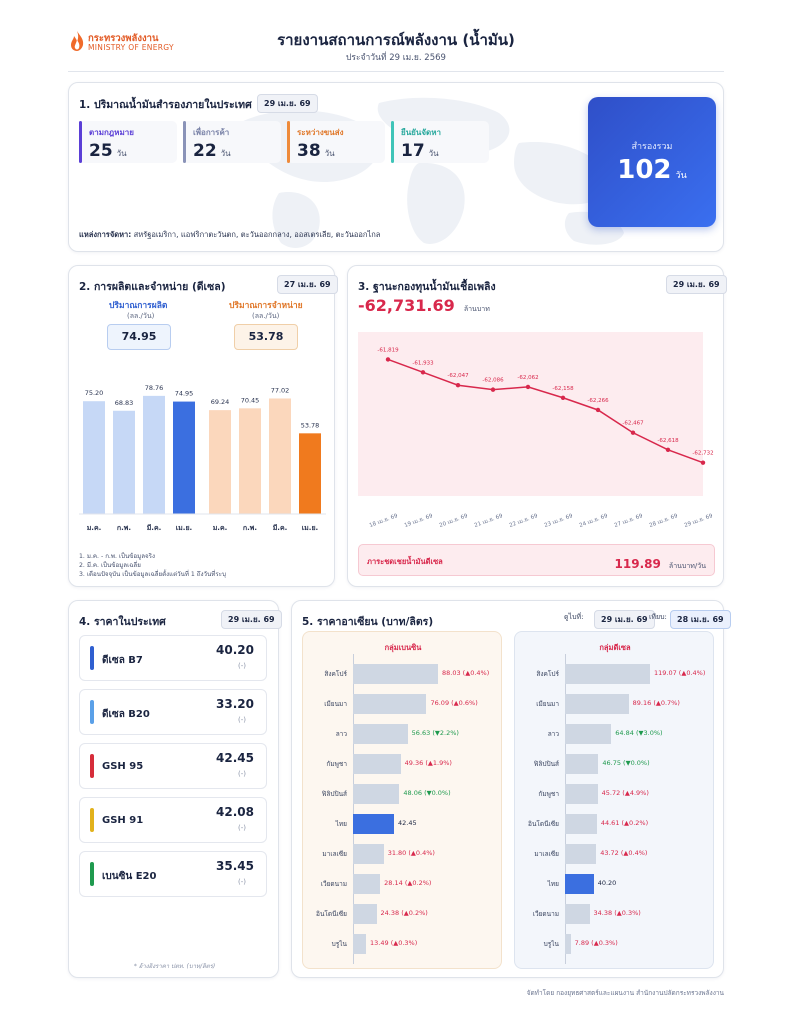  Describe the element at coordinates (403, 914) in the screenshot. I see `asean-row: อินโดนีเซีย 24.38 (▲0.2%)` at that location.